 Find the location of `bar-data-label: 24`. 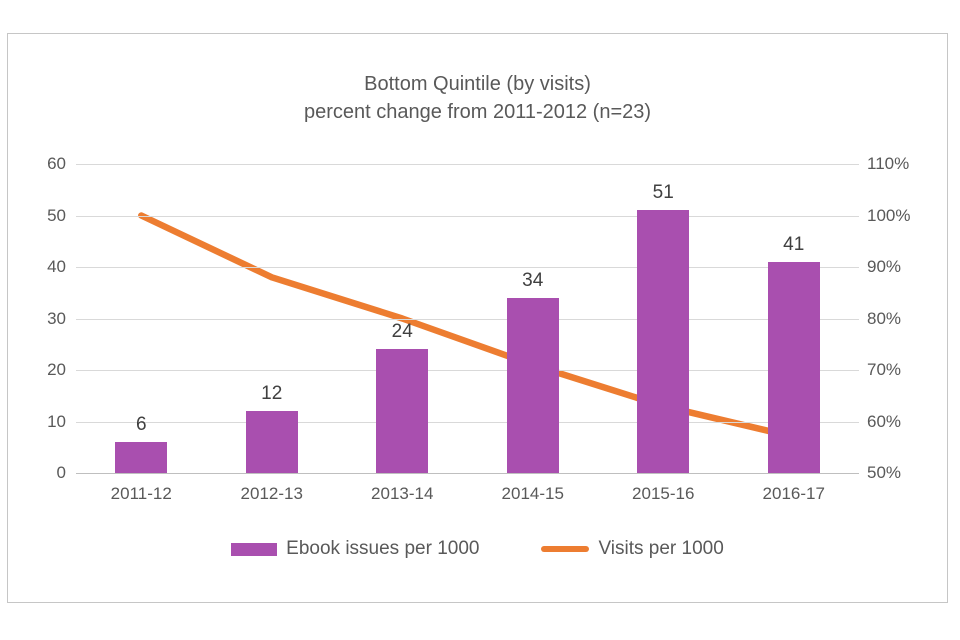

bar-data-label: 24 is located at coordinates (402, 332).